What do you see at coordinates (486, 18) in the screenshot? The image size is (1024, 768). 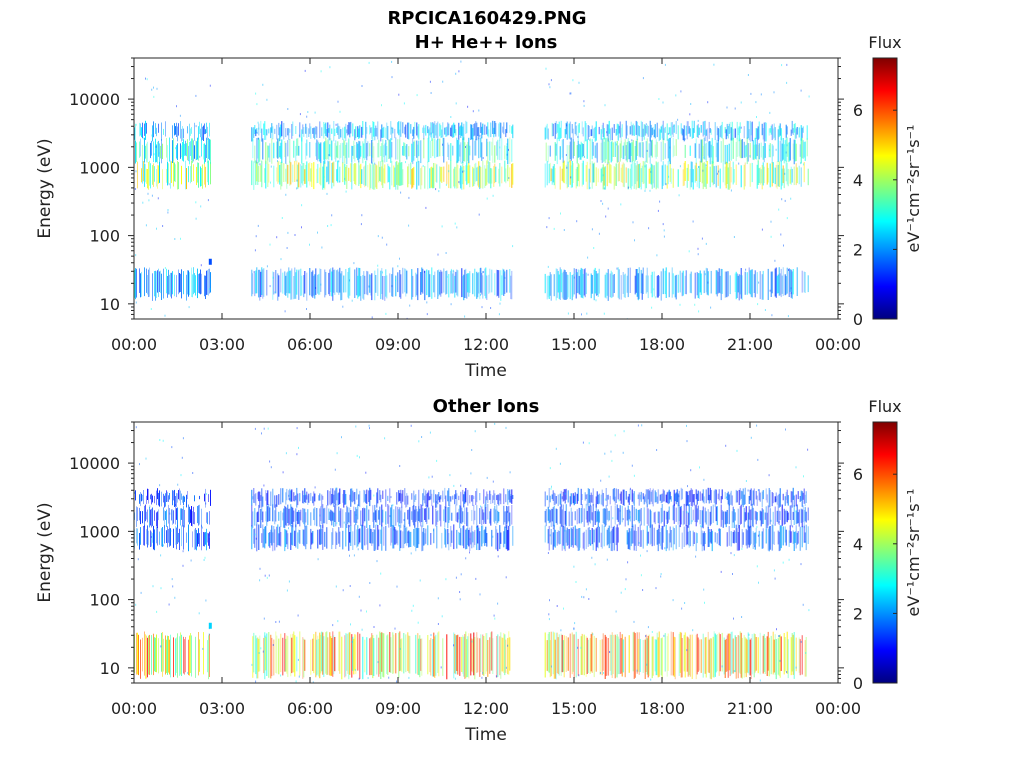 I see `figure-title: RPCICA160429.PNG` at bounding box center [486, 18].